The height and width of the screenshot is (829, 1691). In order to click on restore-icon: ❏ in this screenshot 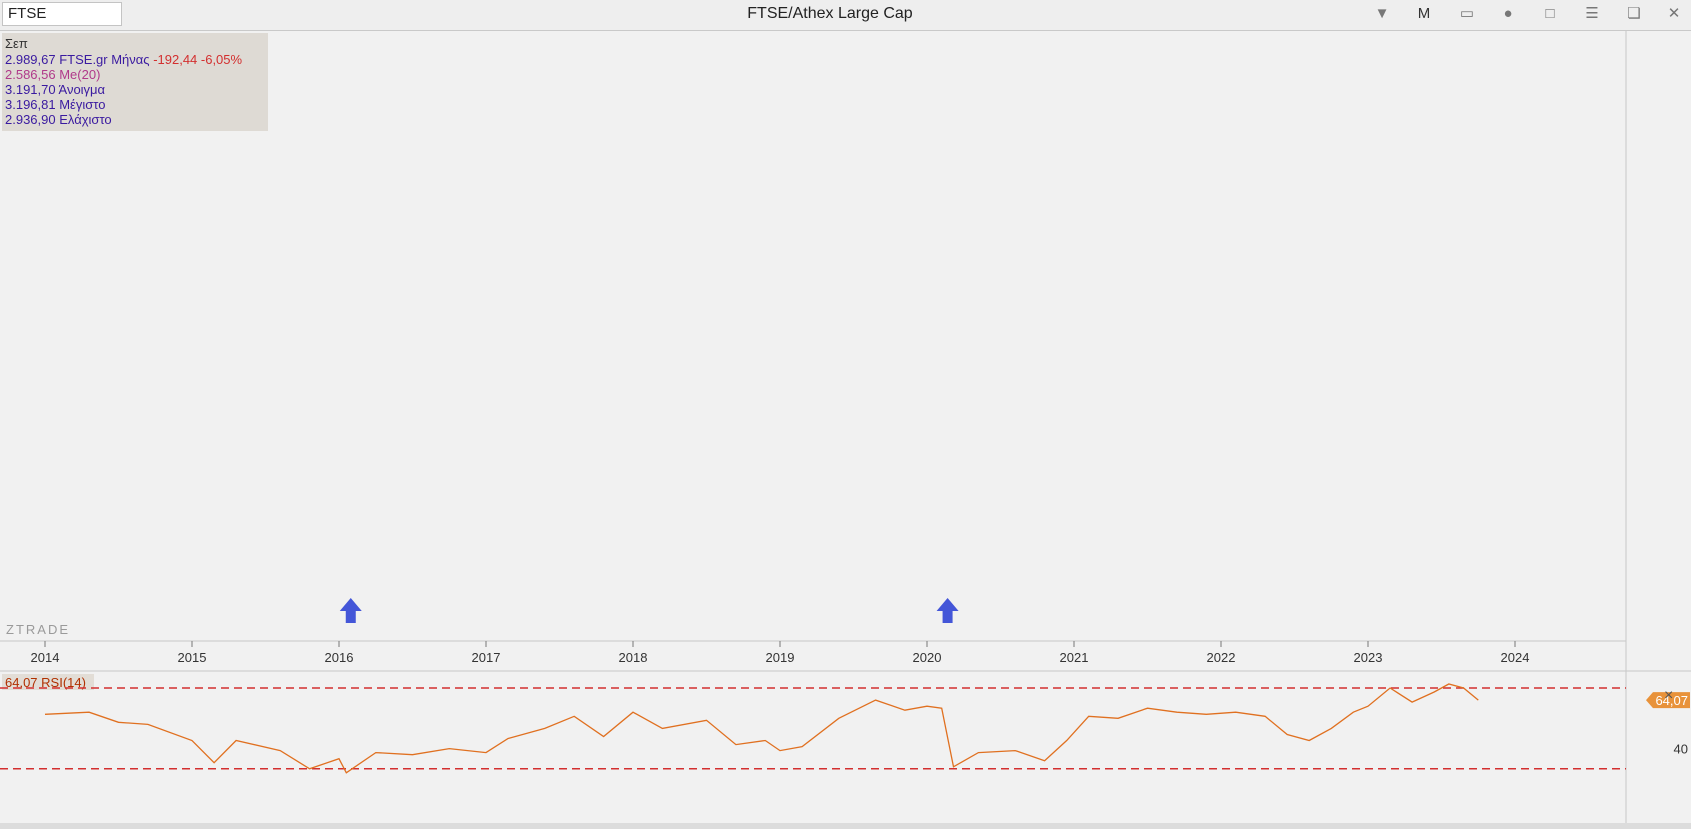, I will do `click(1634, 13)`.